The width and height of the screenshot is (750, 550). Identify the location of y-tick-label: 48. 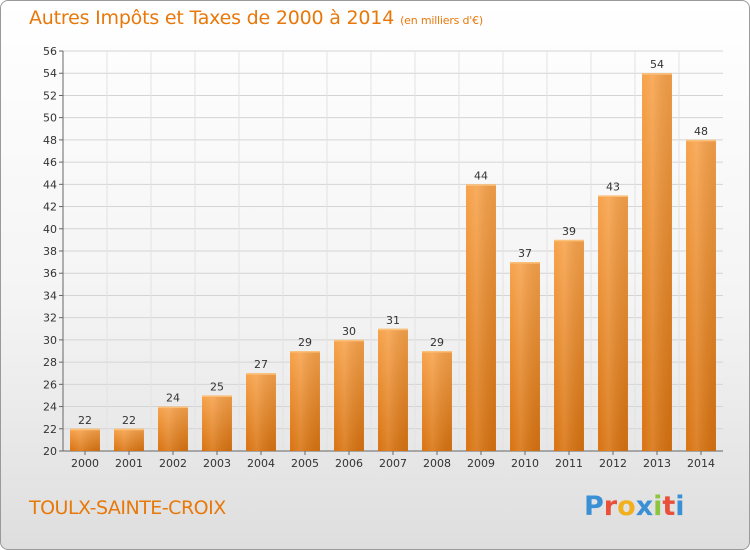
(50, 140).